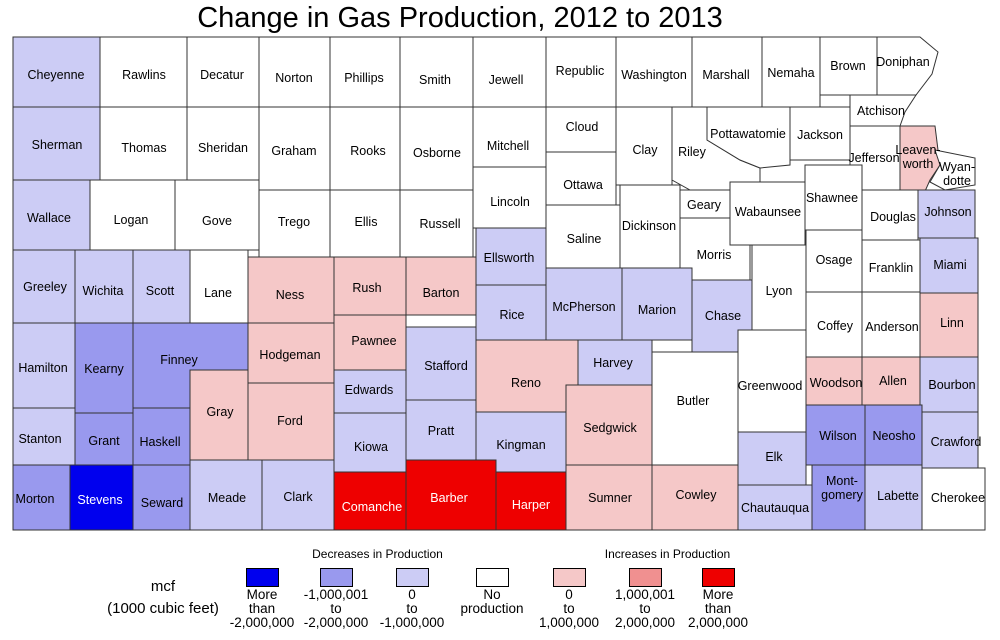  Describe the element at coordinates (509, 72) in the screenshot. I see `county-jewell` at that location.